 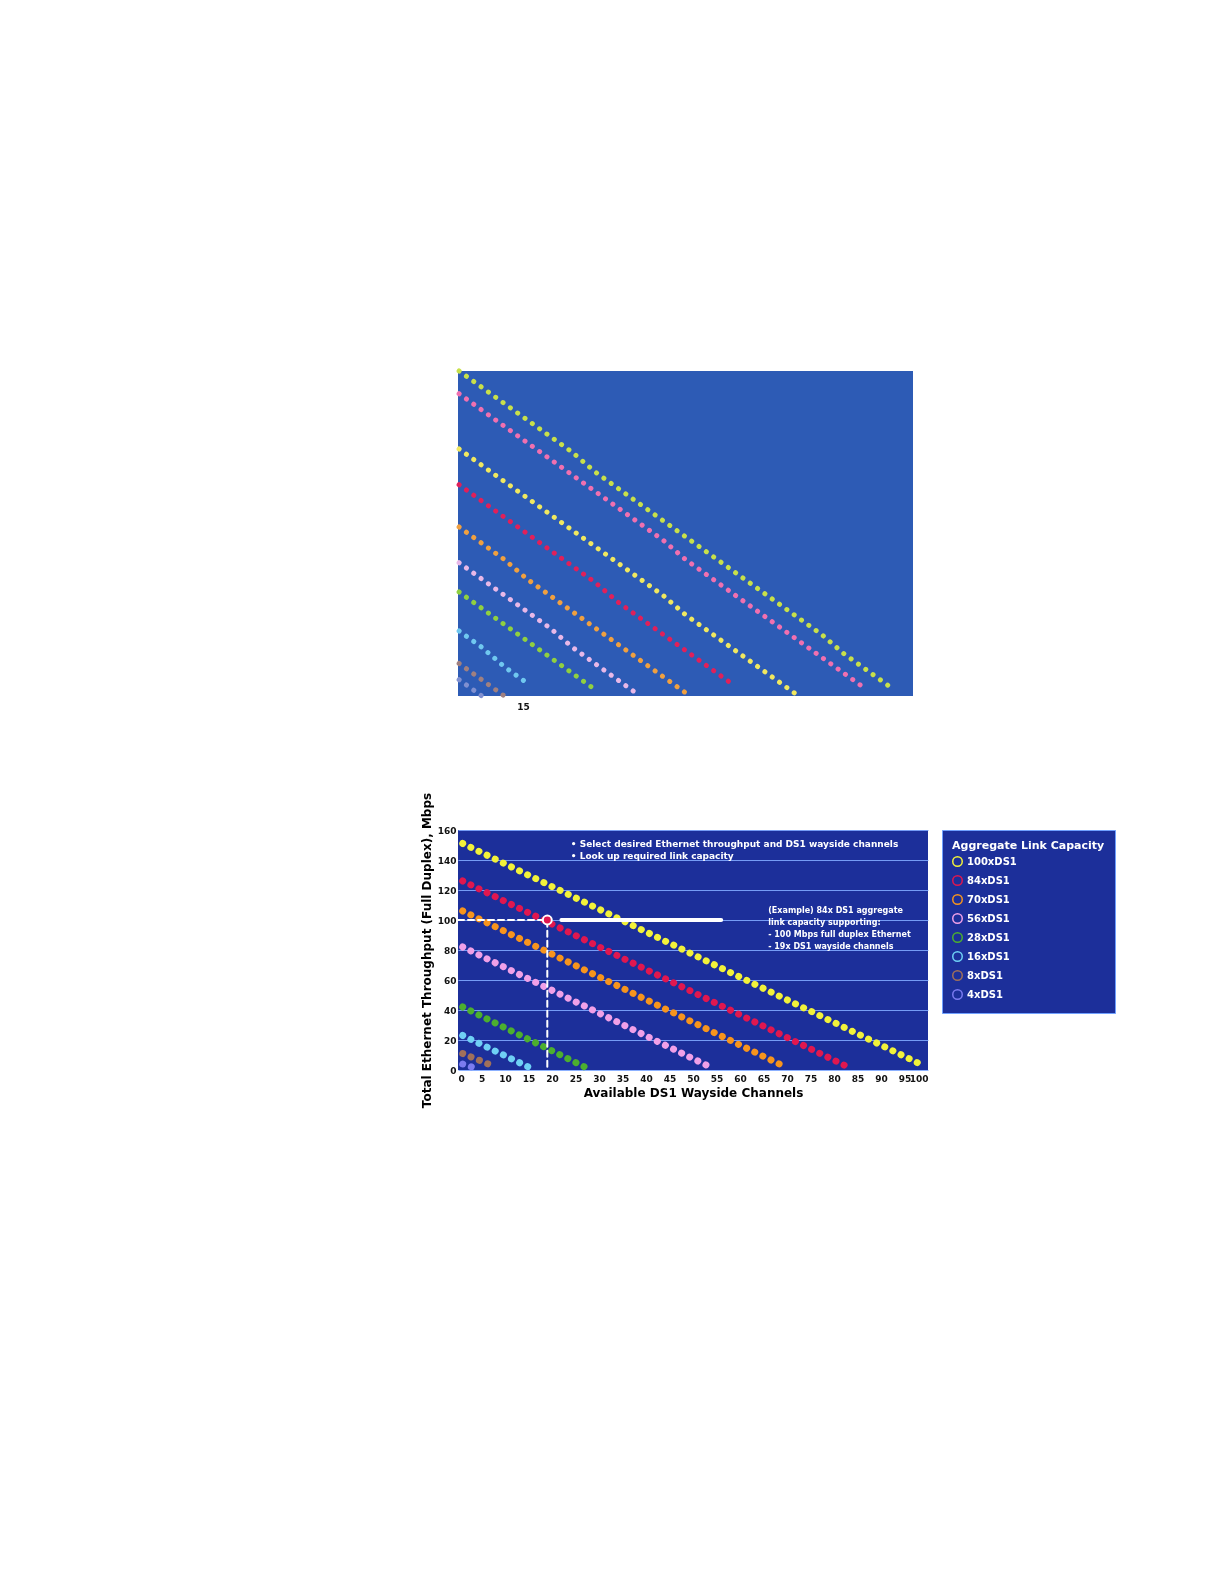 I want to click on x-tick-label: 20, so click(x=552, y=1078).